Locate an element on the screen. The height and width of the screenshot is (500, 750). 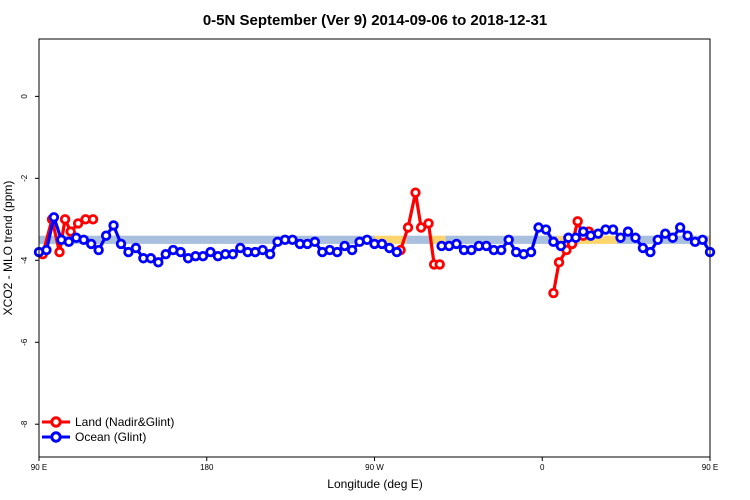
x-tick-label-2: 90 W is located at coordinates (374, 467).